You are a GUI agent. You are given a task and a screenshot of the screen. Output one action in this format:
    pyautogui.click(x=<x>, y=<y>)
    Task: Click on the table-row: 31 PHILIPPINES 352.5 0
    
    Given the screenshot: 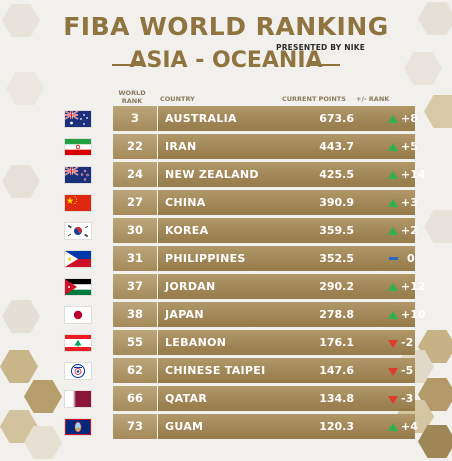 What is the action you would take?
    pyautogui.click(x=236, y=258)
    